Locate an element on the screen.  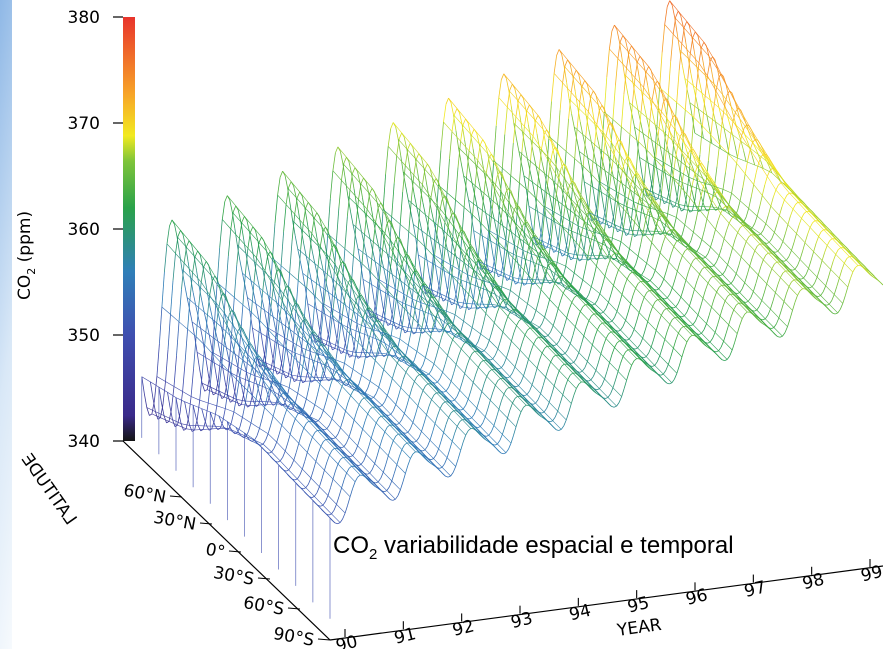
year-tick-label: 90 is located at coordinates (347, 640).